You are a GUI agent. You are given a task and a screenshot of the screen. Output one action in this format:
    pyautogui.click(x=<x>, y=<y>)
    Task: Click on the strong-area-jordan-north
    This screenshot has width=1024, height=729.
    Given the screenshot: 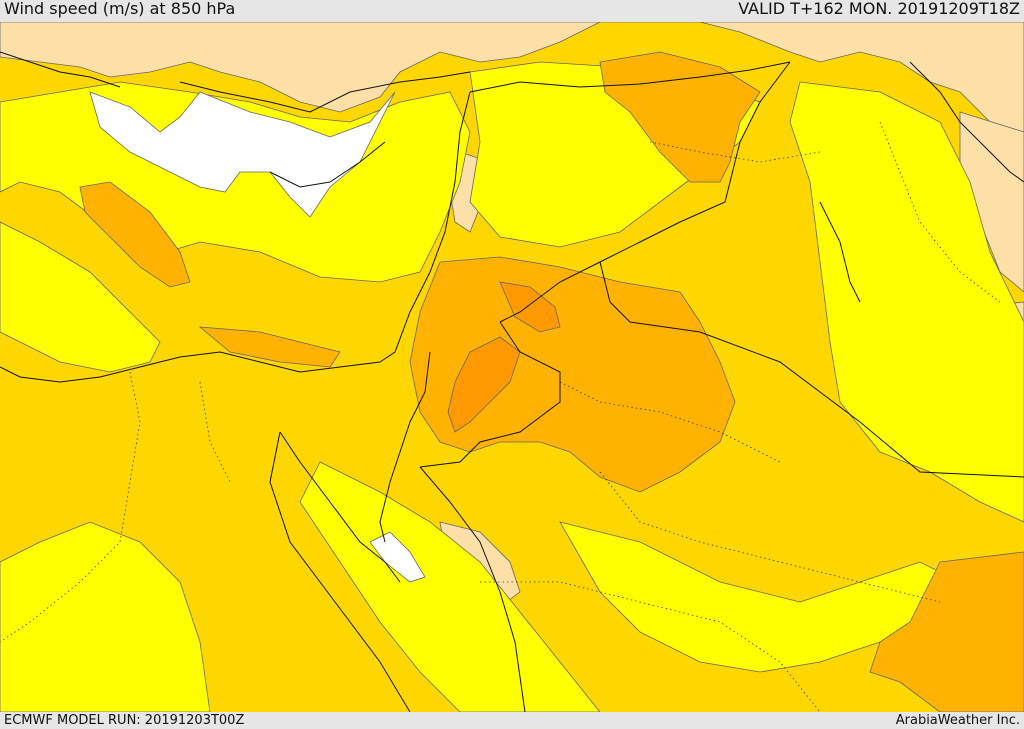 What is the action you would take?
    pyautogui.click(x=530, y=307)
    